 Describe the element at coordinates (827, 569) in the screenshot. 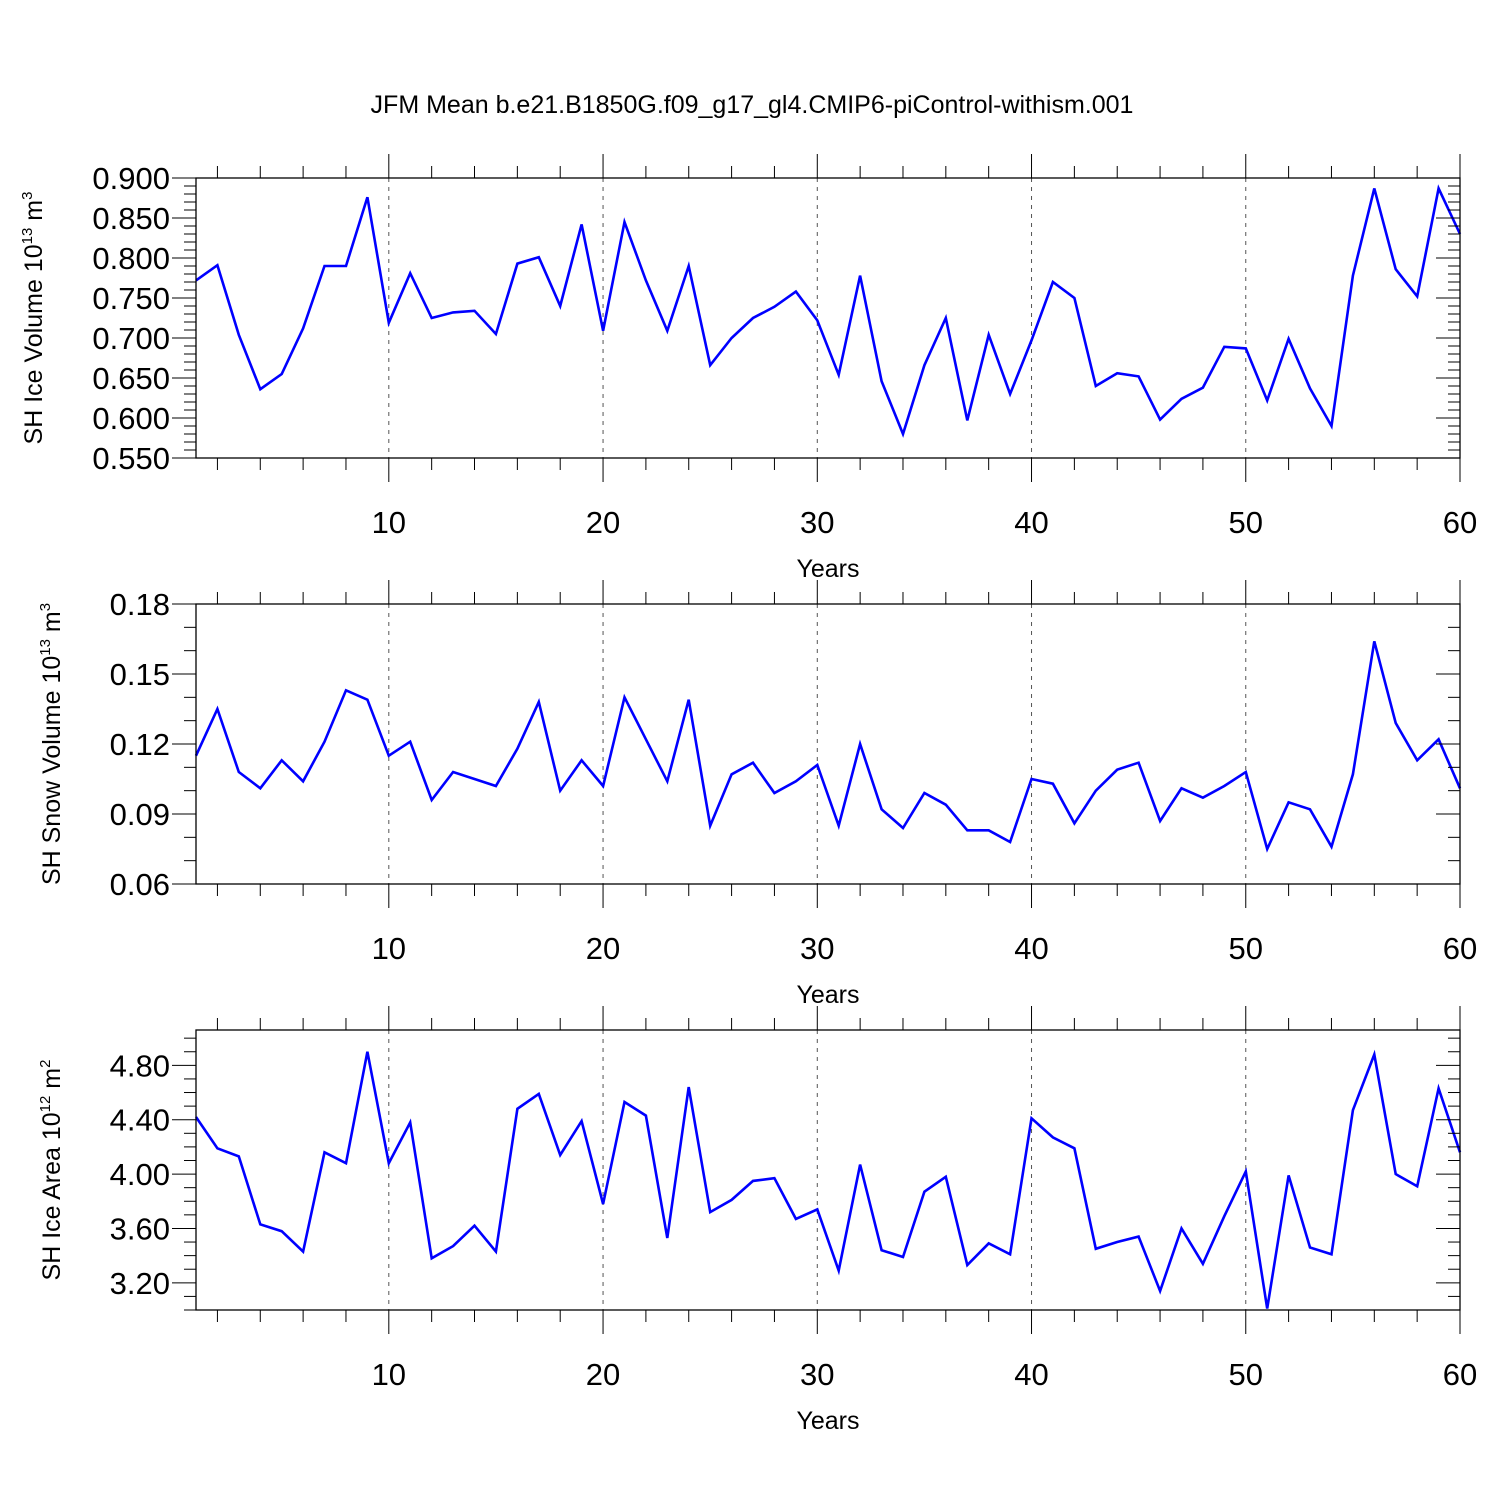

I see `xlabel-ice-volume: Years` at that location.